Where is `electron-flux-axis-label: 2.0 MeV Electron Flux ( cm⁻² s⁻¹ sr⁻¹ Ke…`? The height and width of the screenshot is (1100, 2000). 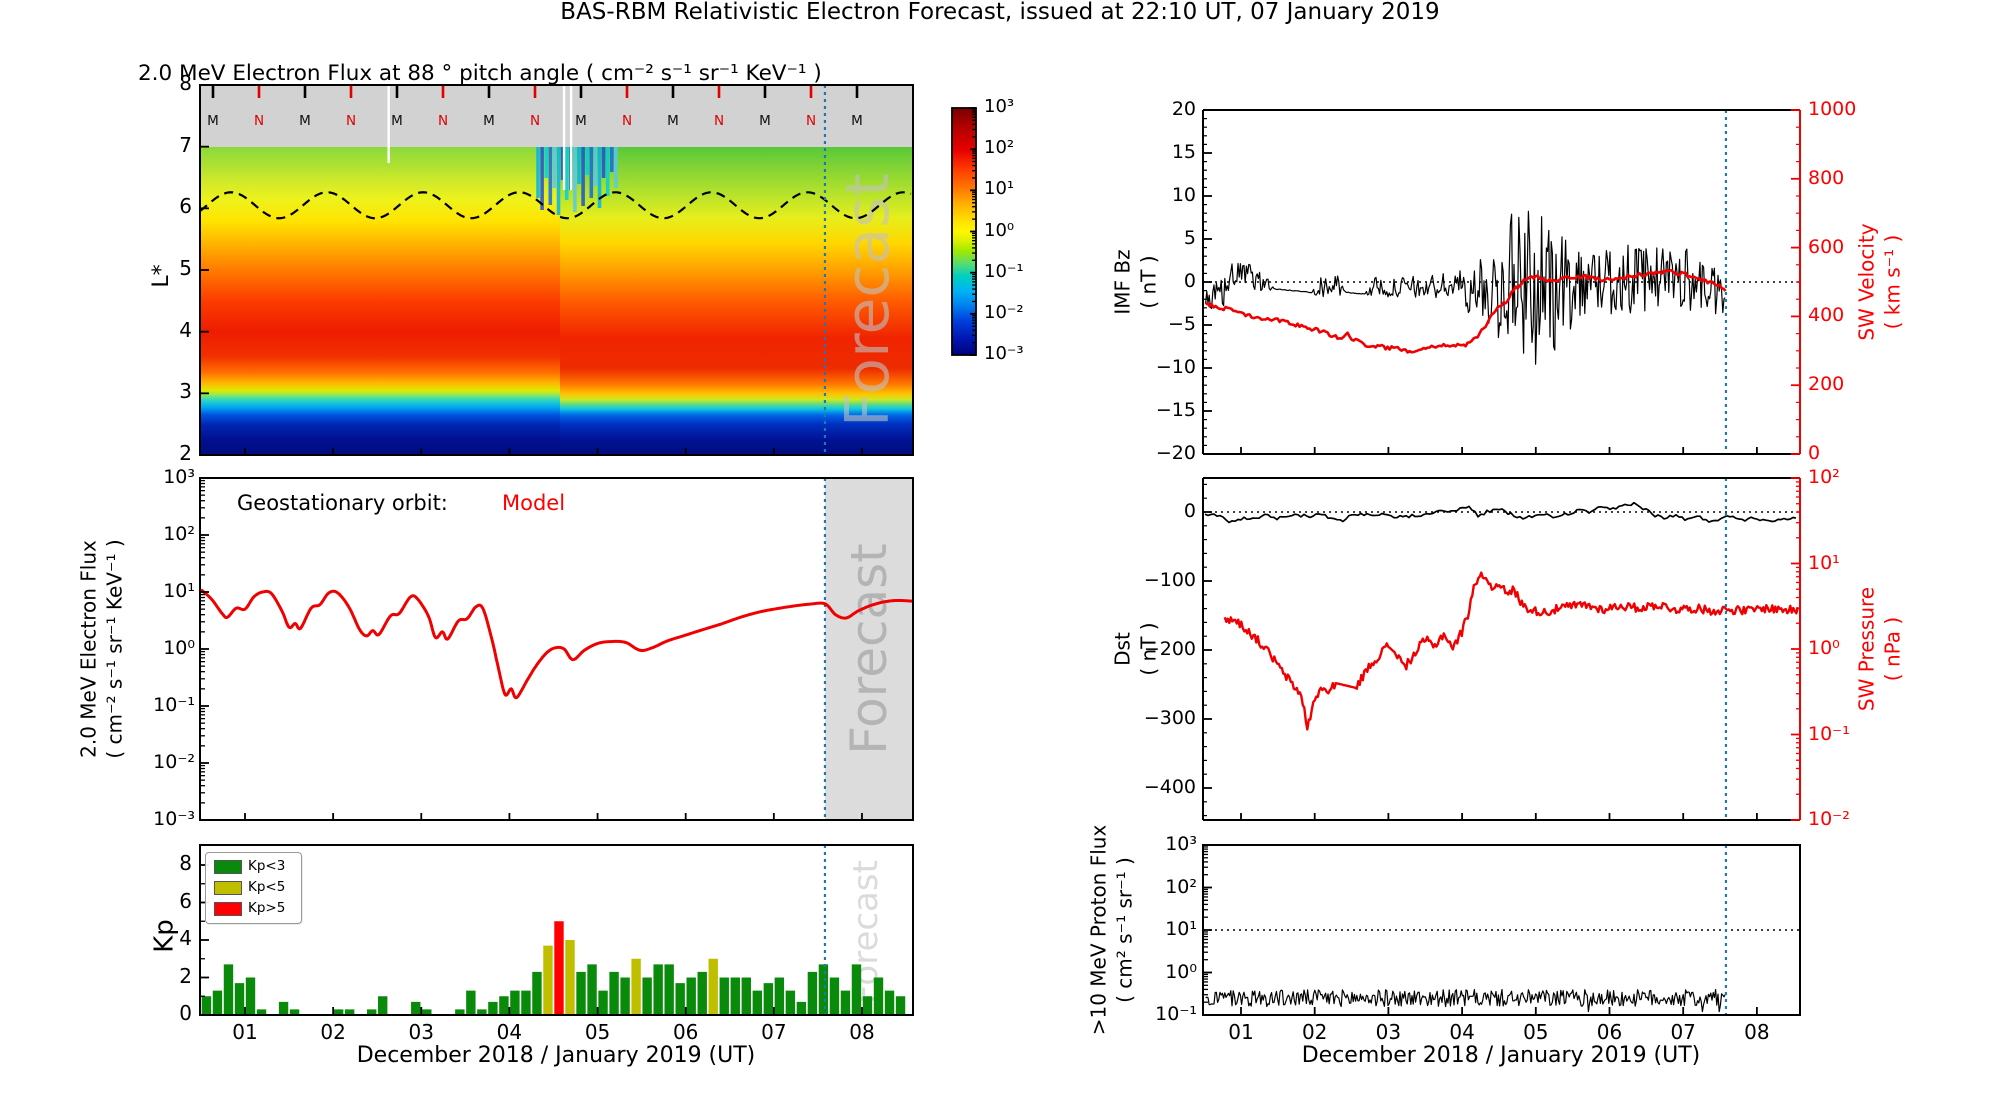 electron-flux-axis-label: 2.0 MeV Electron Flux ( cm⁻² s⁻¹ sr⁻¹ Ke… is located at coordinates (101, 648).